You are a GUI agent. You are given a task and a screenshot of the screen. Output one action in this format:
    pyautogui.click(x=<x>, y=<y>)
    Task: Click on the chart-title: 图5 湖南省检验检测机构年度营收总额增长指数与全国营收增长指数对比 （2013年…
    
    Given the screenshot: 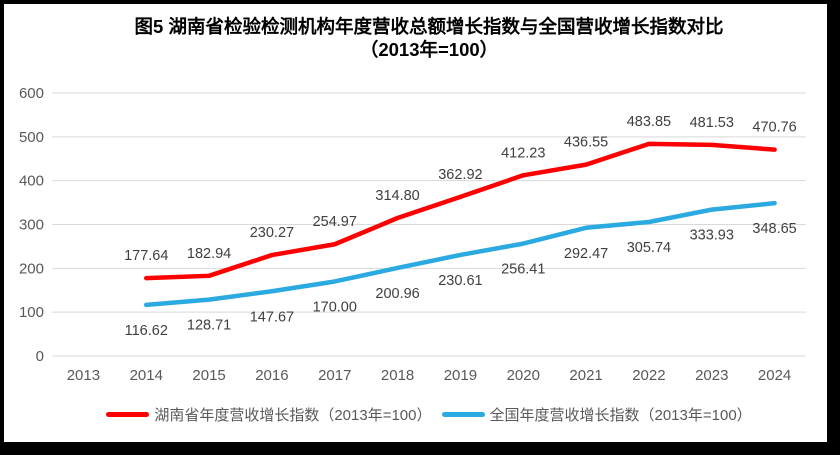 What is the action you would take?
    pyautogui.click(x=429, y=38)
    